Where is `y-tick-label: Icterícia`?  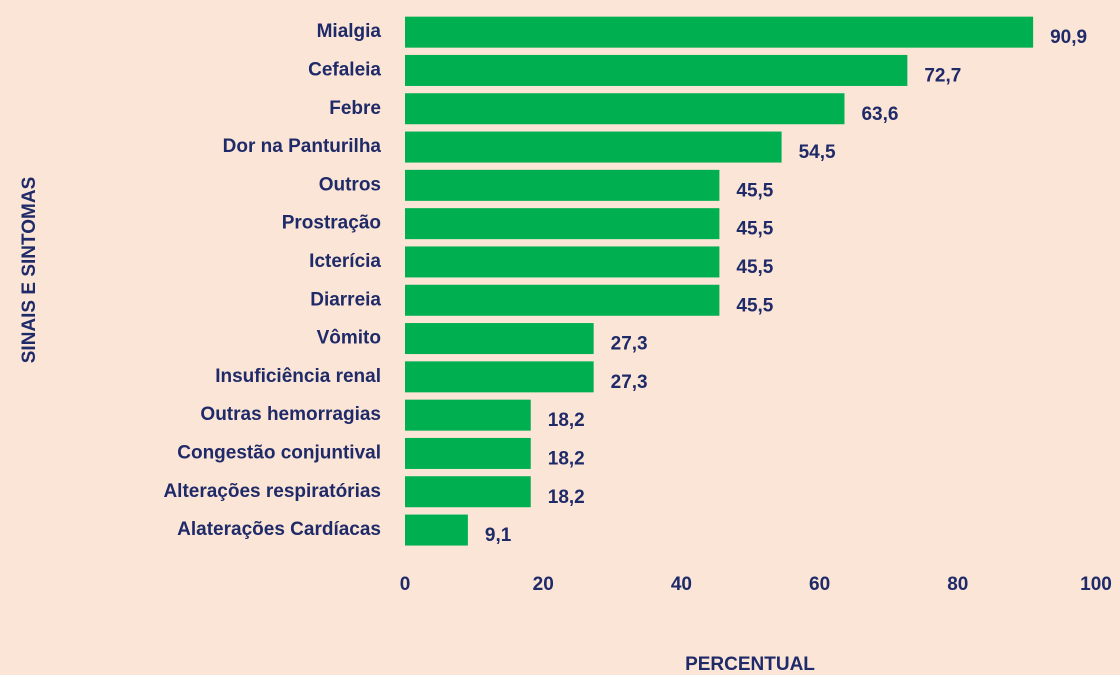 y-tick-label: Icterícia is located at coordinates (345, 261).